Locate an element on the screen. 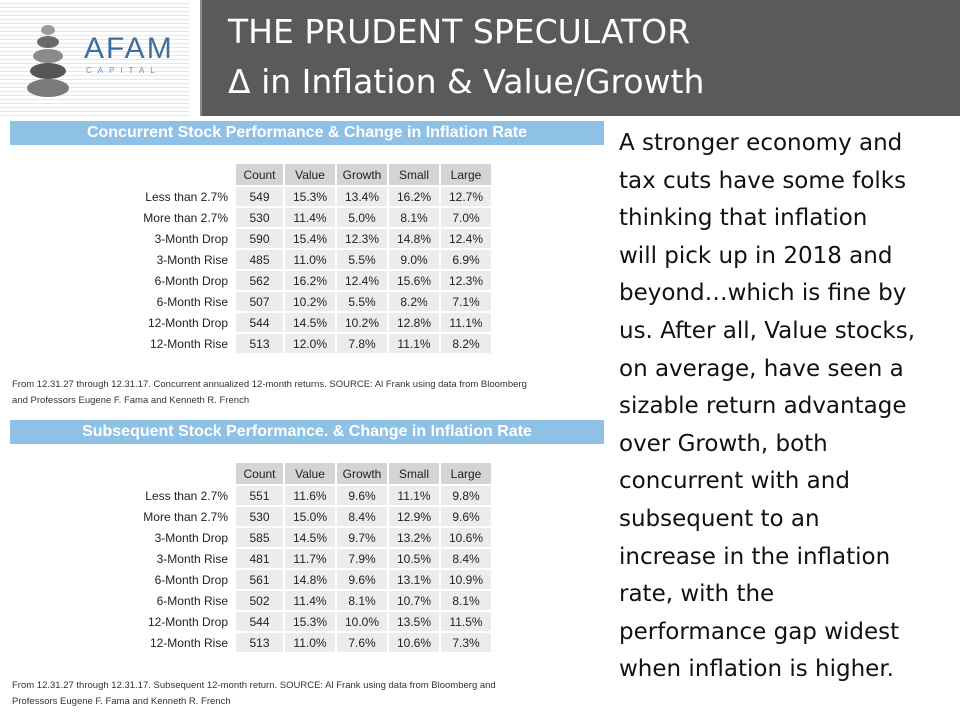 This screenshot has width=960, height=720. table-cell: 5.5% is located at coordinates (362, 301).